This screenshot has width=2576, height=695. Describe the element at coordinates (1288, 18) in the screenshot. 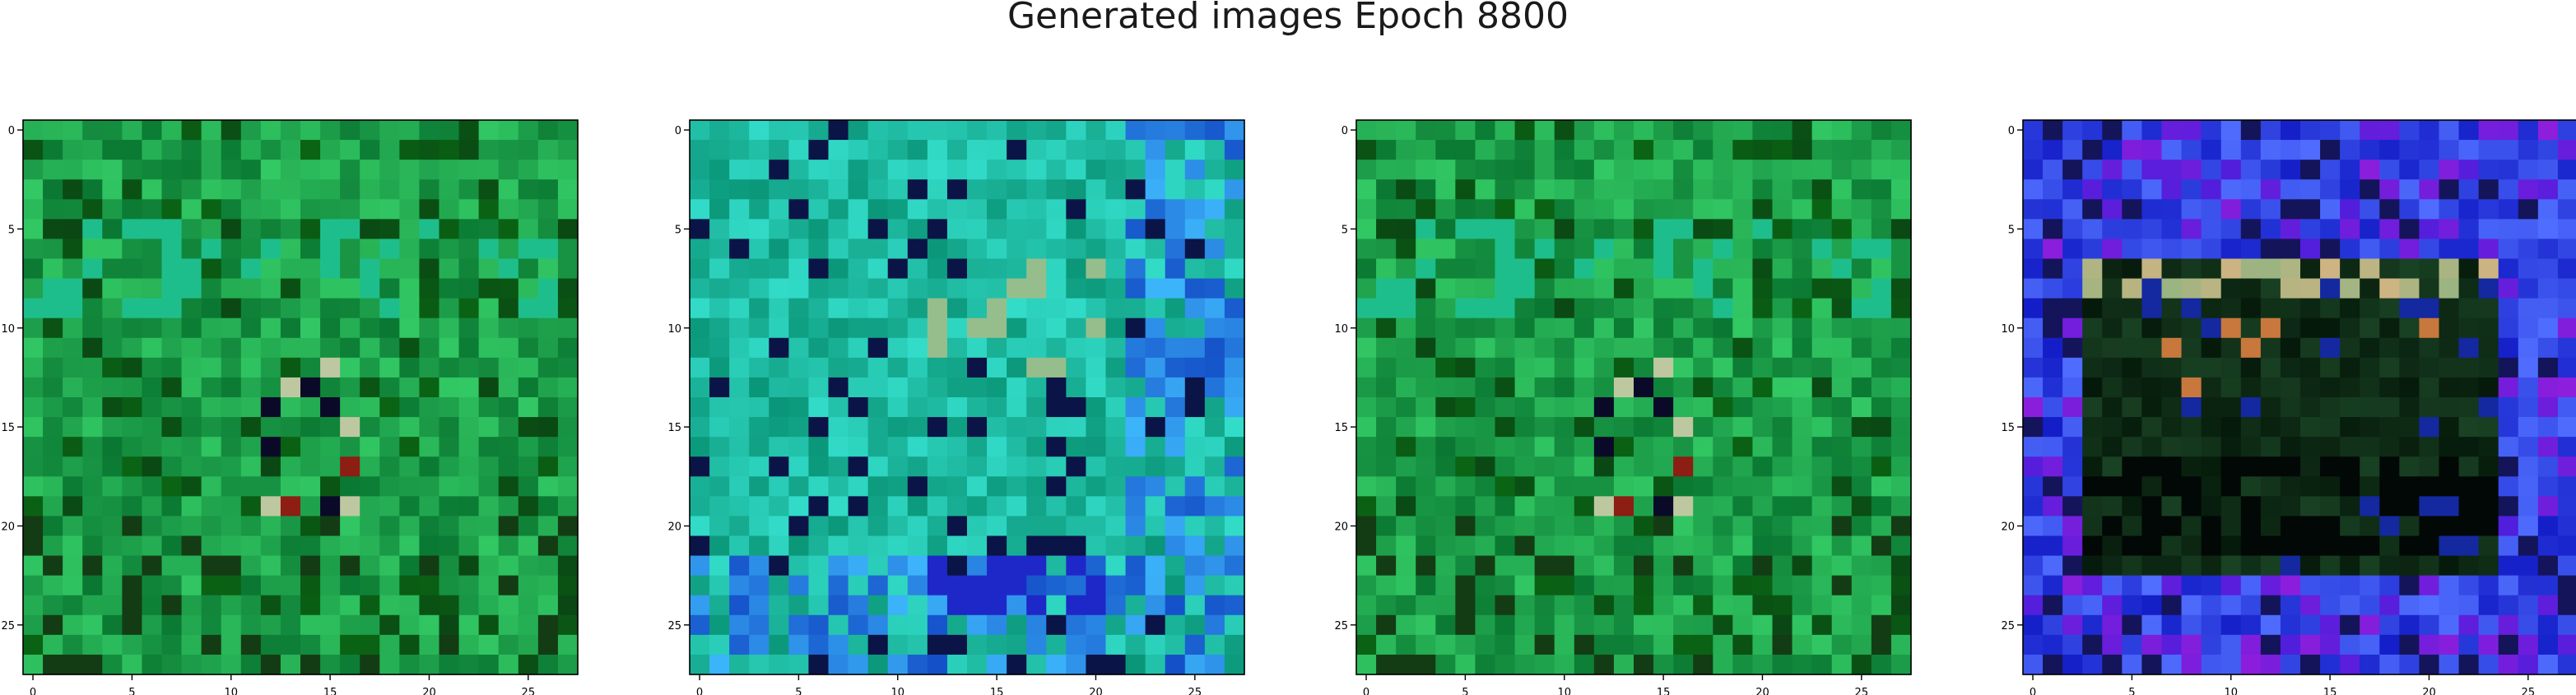

I see `figure-suptitle: Generated images Epoch 8800` at that location.